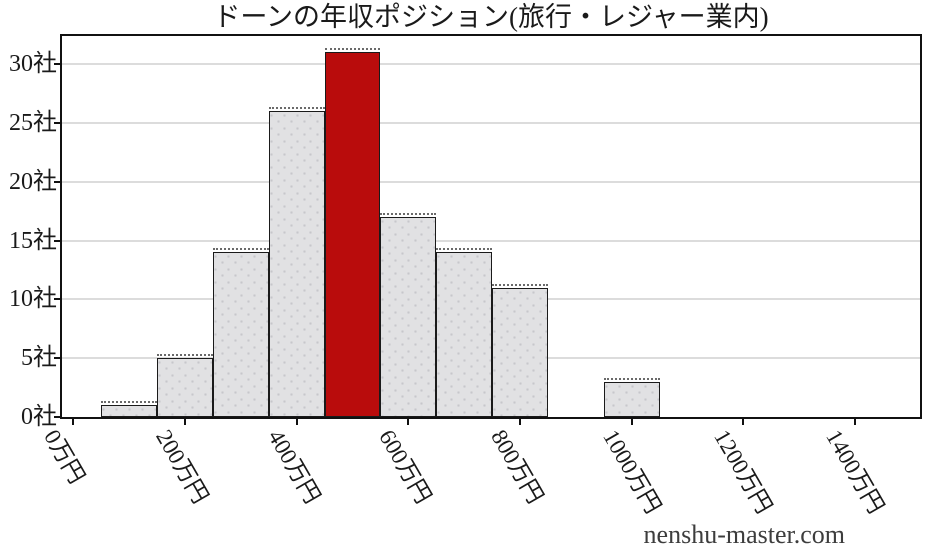 This screenshot has height=557, width=928. Describe the element at coordinates (33, 299) in the screenshot. I see `y-tick-label-10: 10社` at that location.